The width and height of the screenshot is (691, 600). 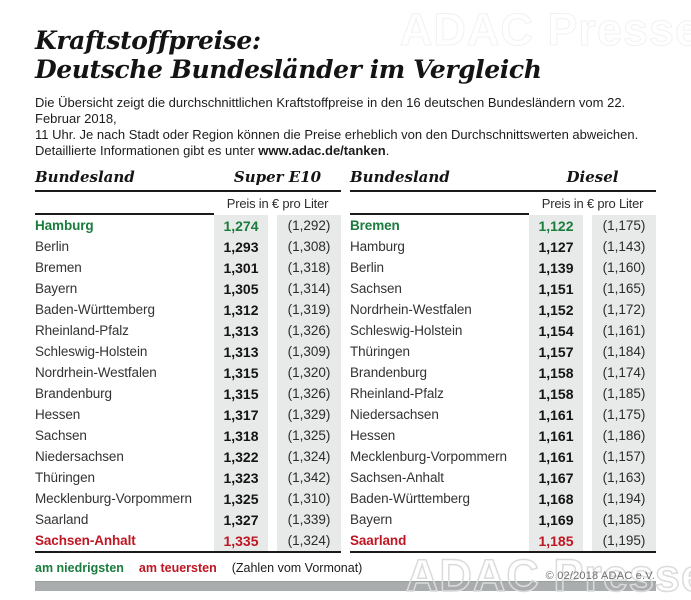 What do you see at coordinates (241, 309) in the screenshot?
I see `price-value: 1,312` at bounding box center [241, 309].